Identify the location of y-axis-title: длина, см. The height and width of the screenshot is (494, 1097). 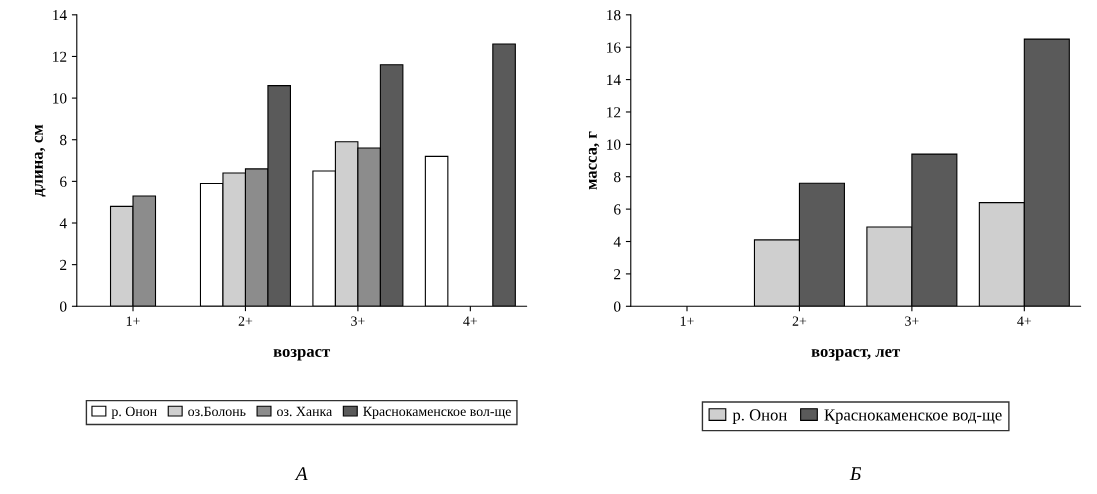
(40, 160).